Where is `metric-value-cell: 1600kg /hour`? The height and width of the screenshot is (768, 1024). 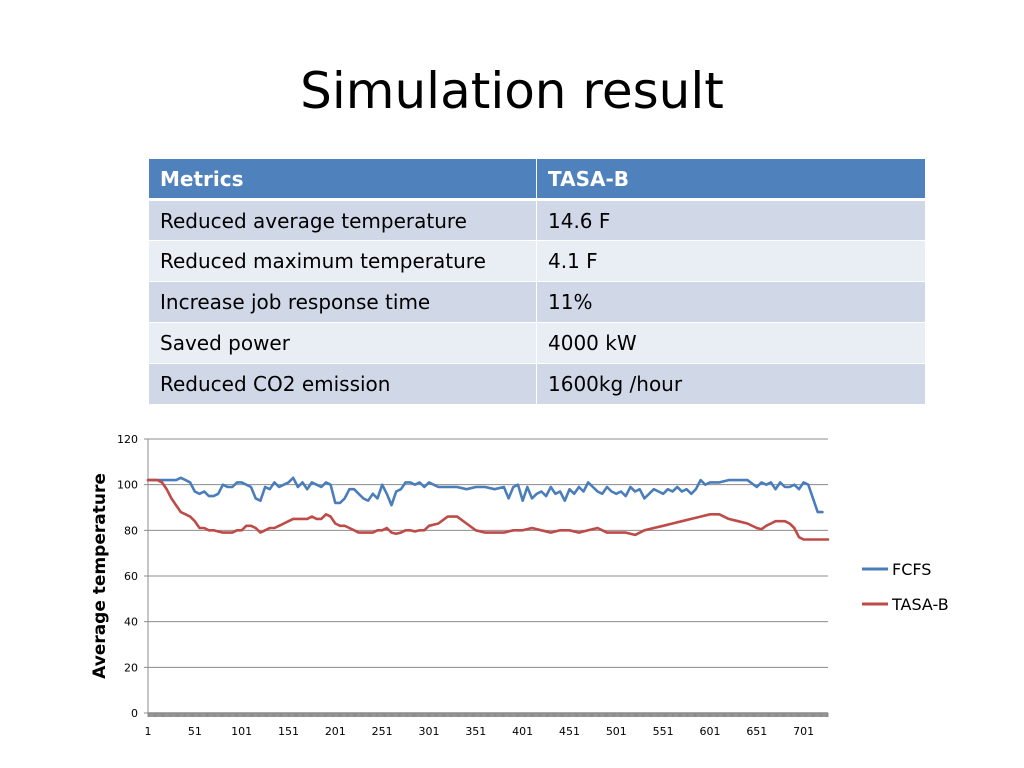 metric-value-cell: 1600kg /hour is located at coordinates (731, 384).